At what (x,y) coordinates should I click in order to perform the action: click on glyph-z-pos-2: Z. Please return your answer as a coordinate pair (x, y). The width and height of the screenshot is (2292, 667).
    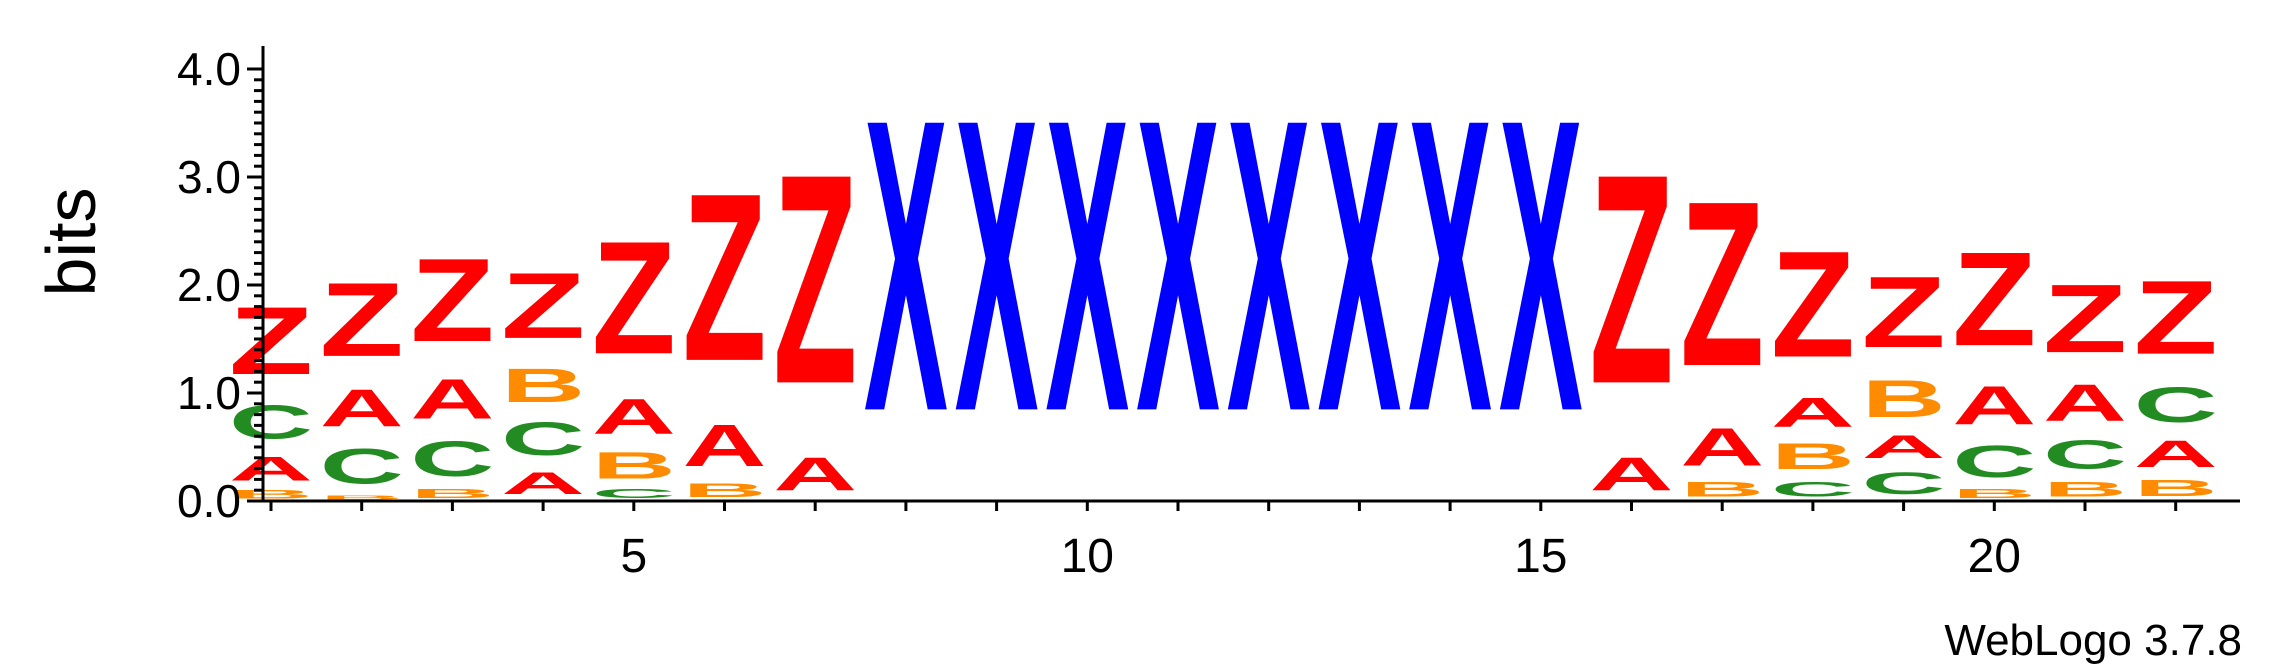
    Looking at the image, I should click on (362, 320).